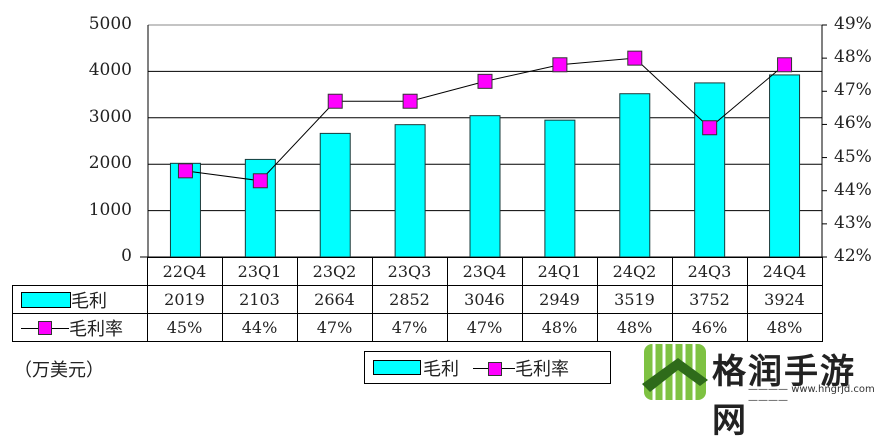 Image resolution: width=886 pixels, height=442 pixels. I want to click on y2-tick-label: 42%, so click(853, 256).